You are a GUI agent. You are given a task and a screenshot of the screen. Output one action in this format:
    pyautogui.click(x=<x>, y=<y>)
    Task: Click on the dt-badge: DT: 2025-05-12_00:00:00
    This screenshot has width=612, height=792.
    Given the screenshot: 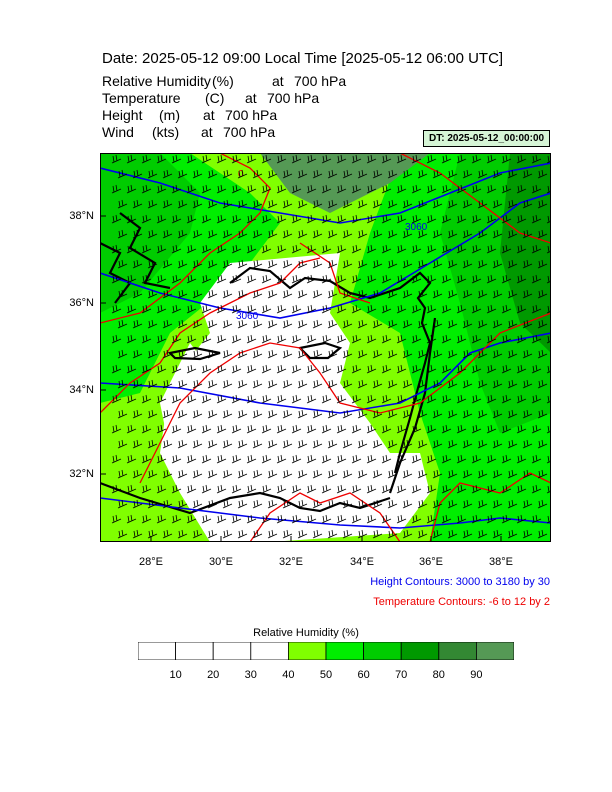 What is the action you would take?
    pyautogui.click(x=487, y=138)
    